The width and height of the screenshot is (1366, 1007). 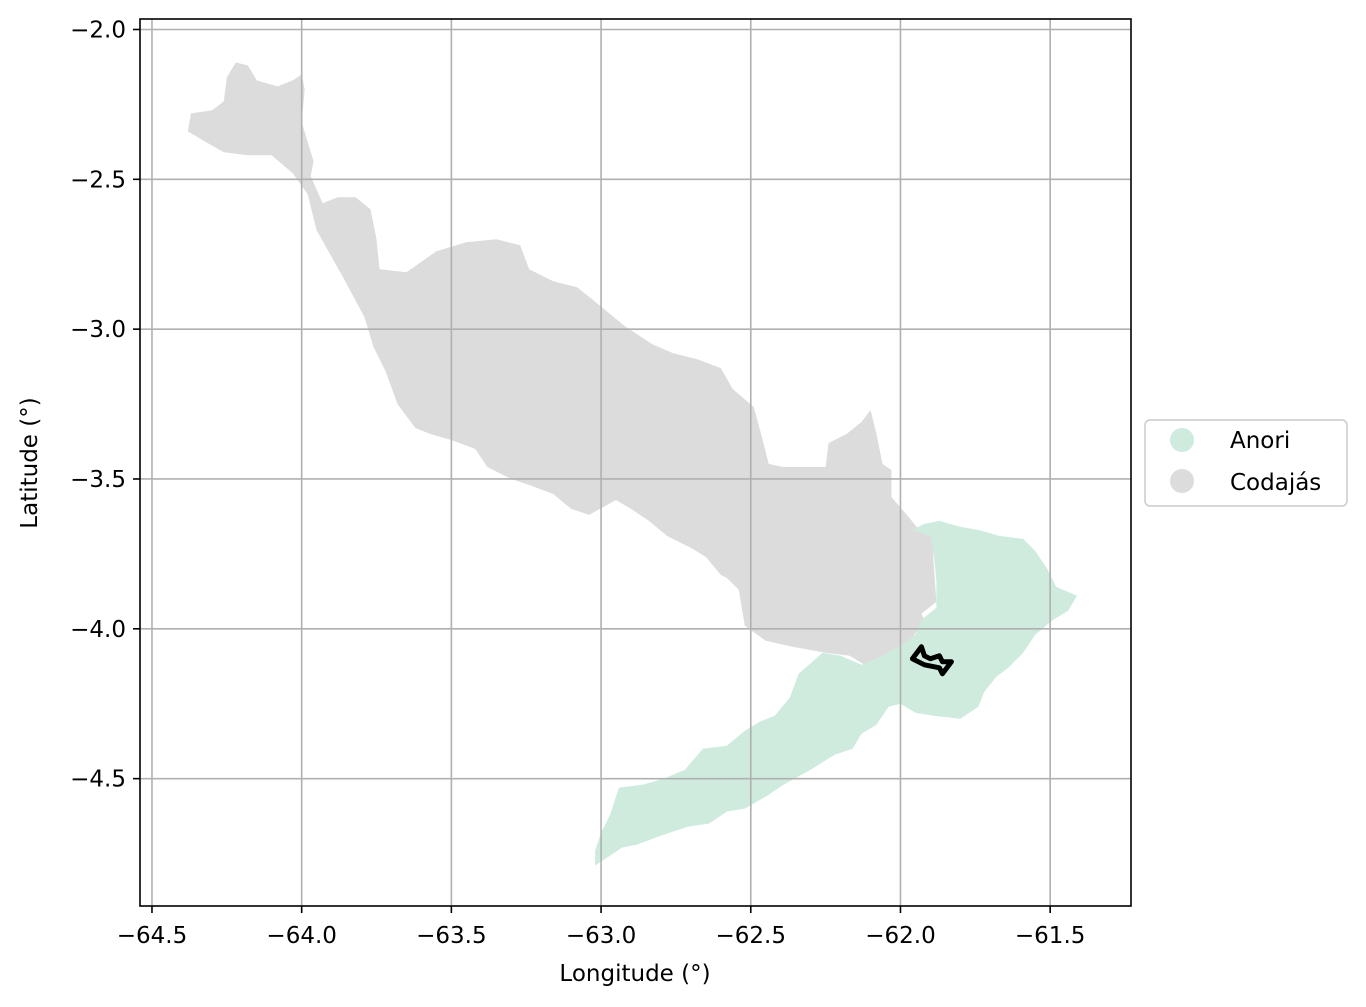 I want to click on legend: Anori Codajás, so click(x=1246, y=463).